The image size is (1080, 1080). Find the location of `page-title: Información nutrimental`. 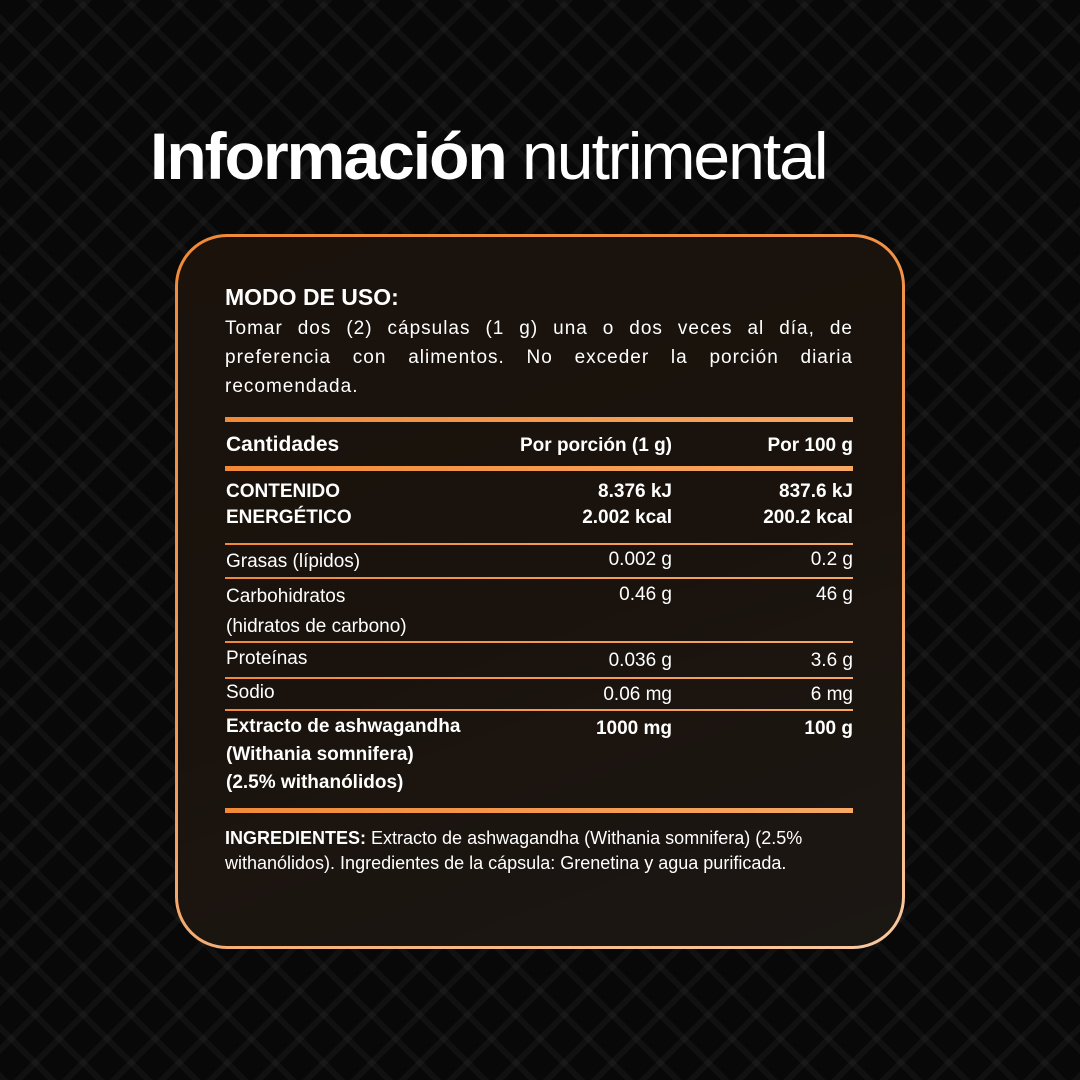

page-title: Información nutrimental is located at coordinates (489, 156).